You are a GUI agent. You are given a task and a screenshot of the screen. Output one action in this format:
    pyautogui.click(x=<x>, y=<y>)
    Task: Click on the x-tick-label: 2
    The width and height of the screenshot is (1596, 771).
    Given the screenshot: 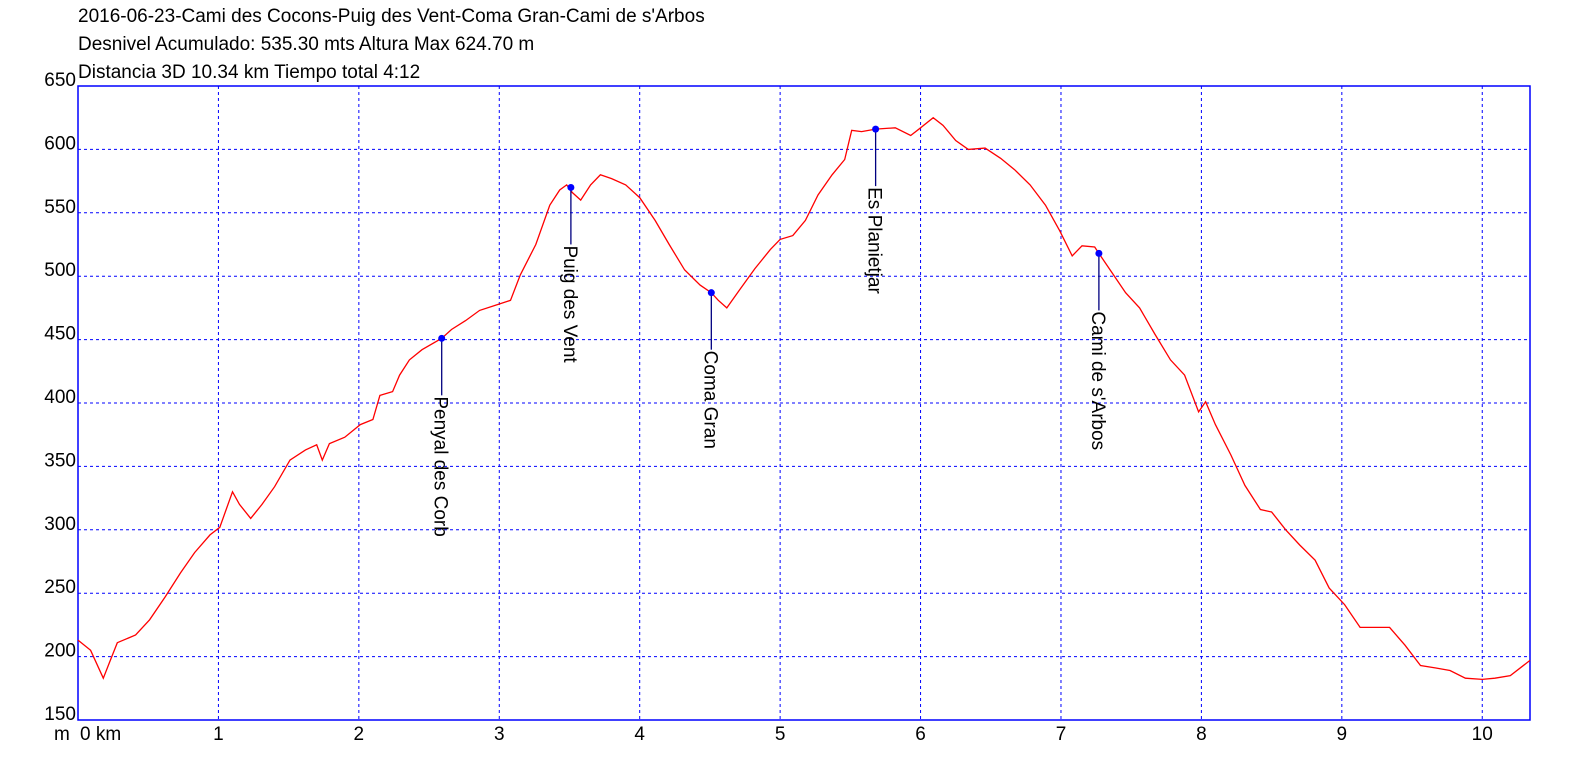 What is the action you would take?
    pyautogui.click(x=359, y=734)
    